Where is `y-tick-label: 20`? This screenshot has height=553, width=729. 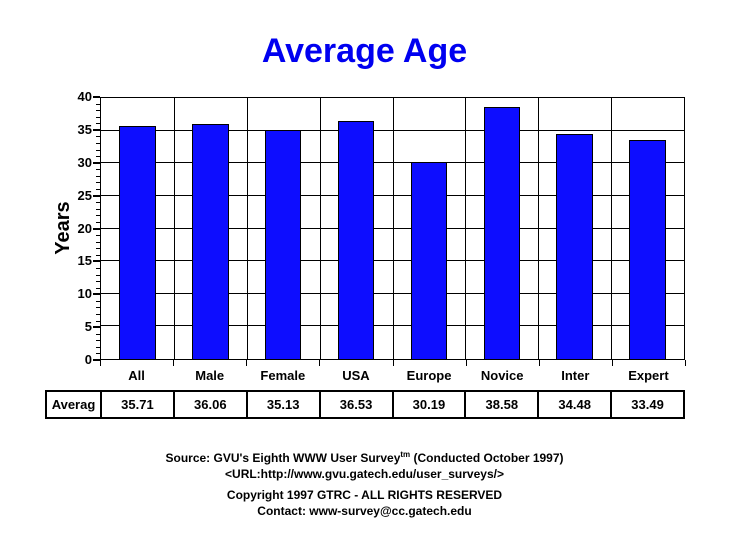 y-tick-label: 20 is located at coordinates (84, 228).